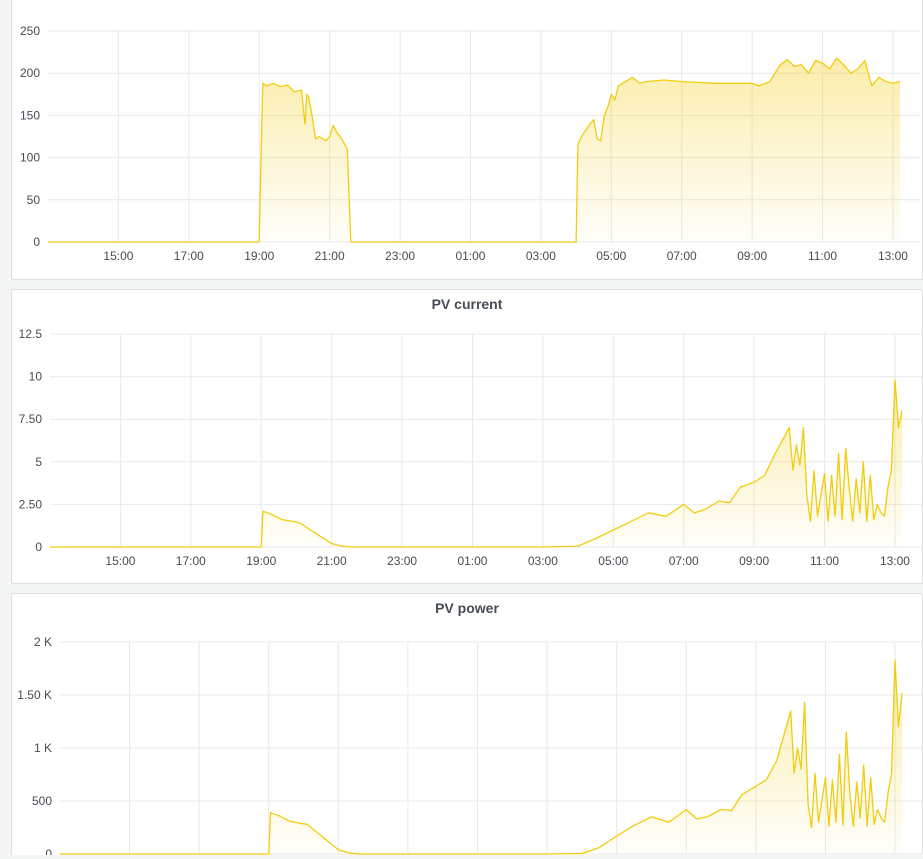 This screenshot has height=859, width=923. Describe the element at coordinates (34, 695) in the screenshot. I see `y-tick-label: 1.50 K` at that location.